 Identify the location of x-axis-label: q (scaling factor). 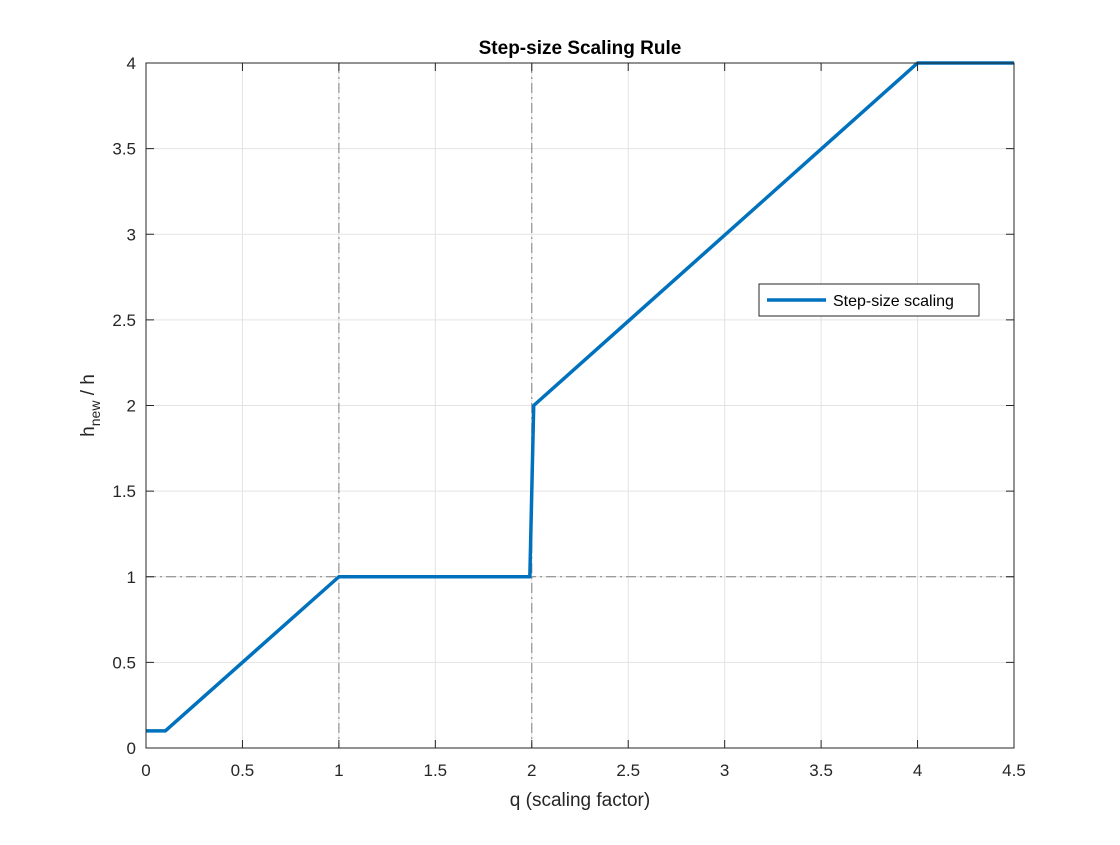
(580, 800).